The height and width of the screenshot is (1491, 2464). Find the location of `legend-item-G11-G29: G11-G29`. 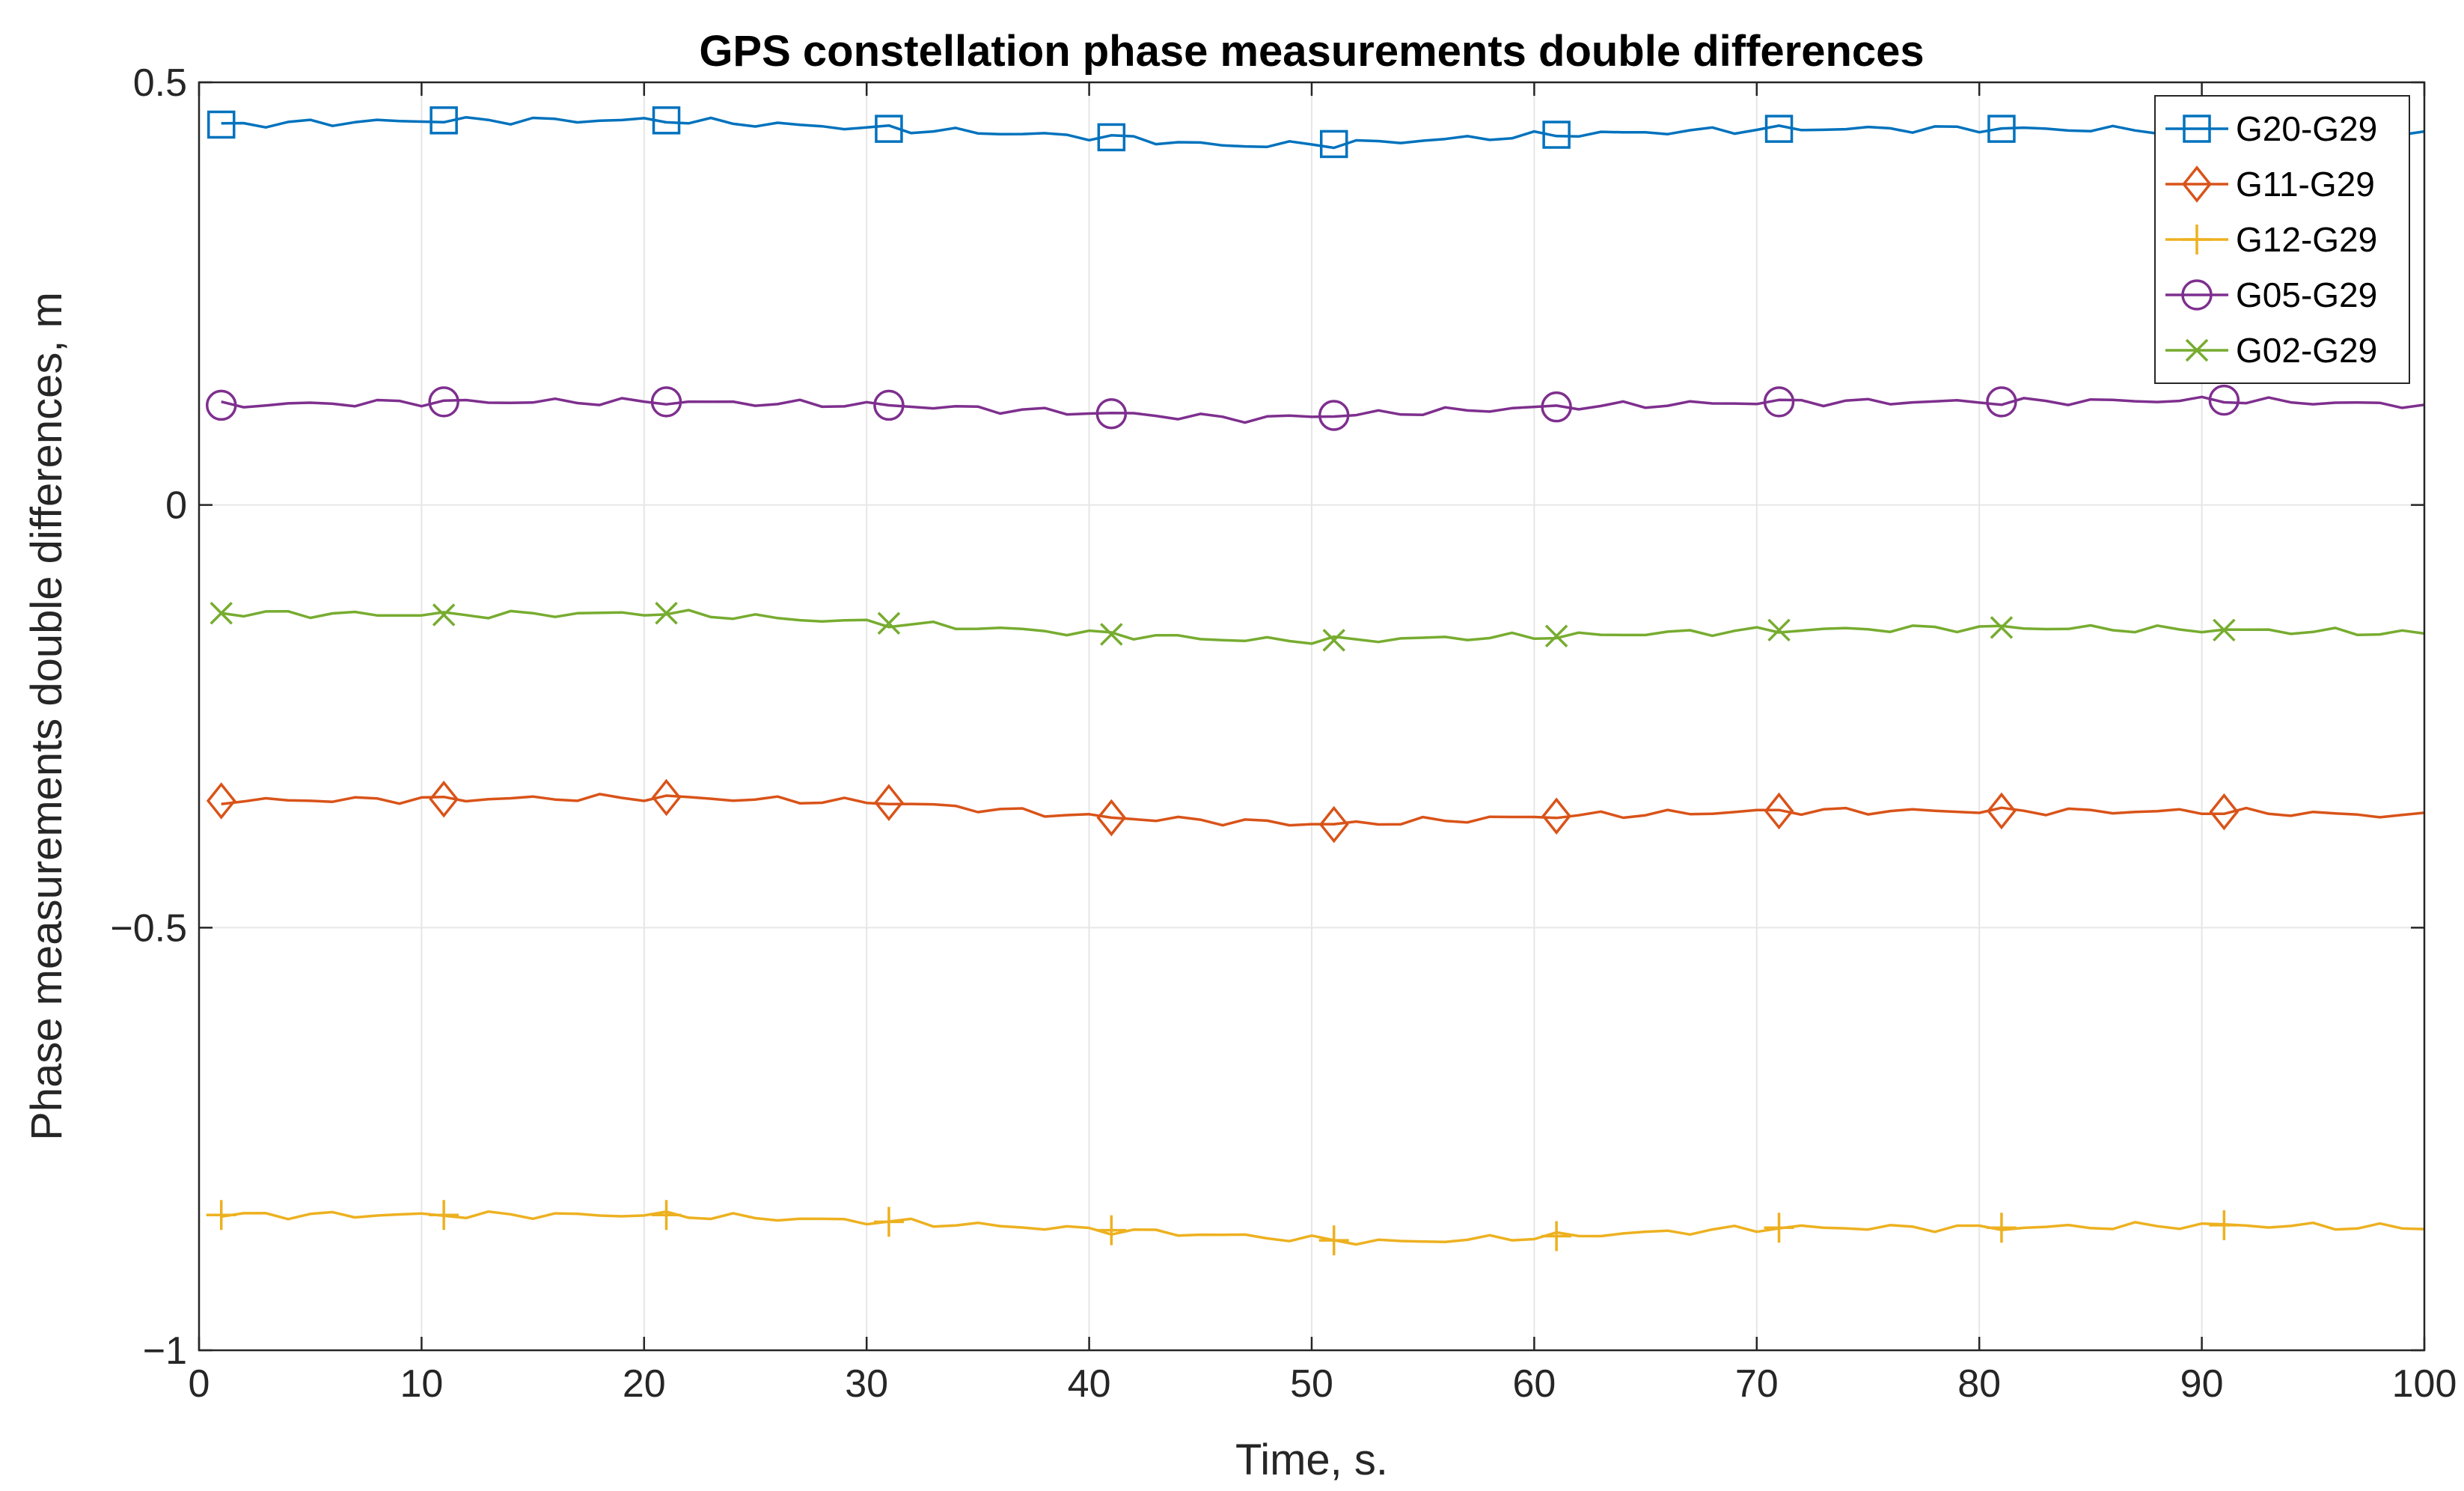

legend-item-G11-G29: G11-G29 is located at coordinates (2270, 184).